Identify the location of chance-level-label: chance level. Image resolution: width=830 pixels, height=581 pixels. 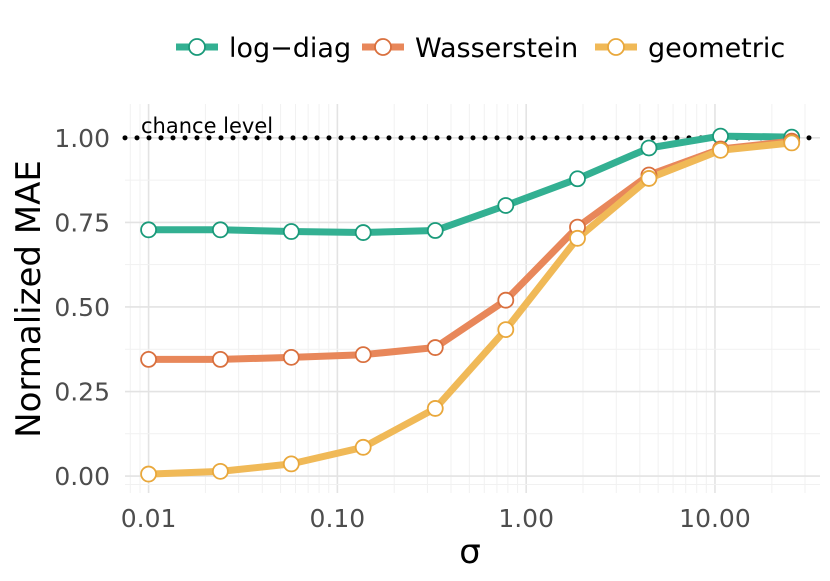
(207, 126).